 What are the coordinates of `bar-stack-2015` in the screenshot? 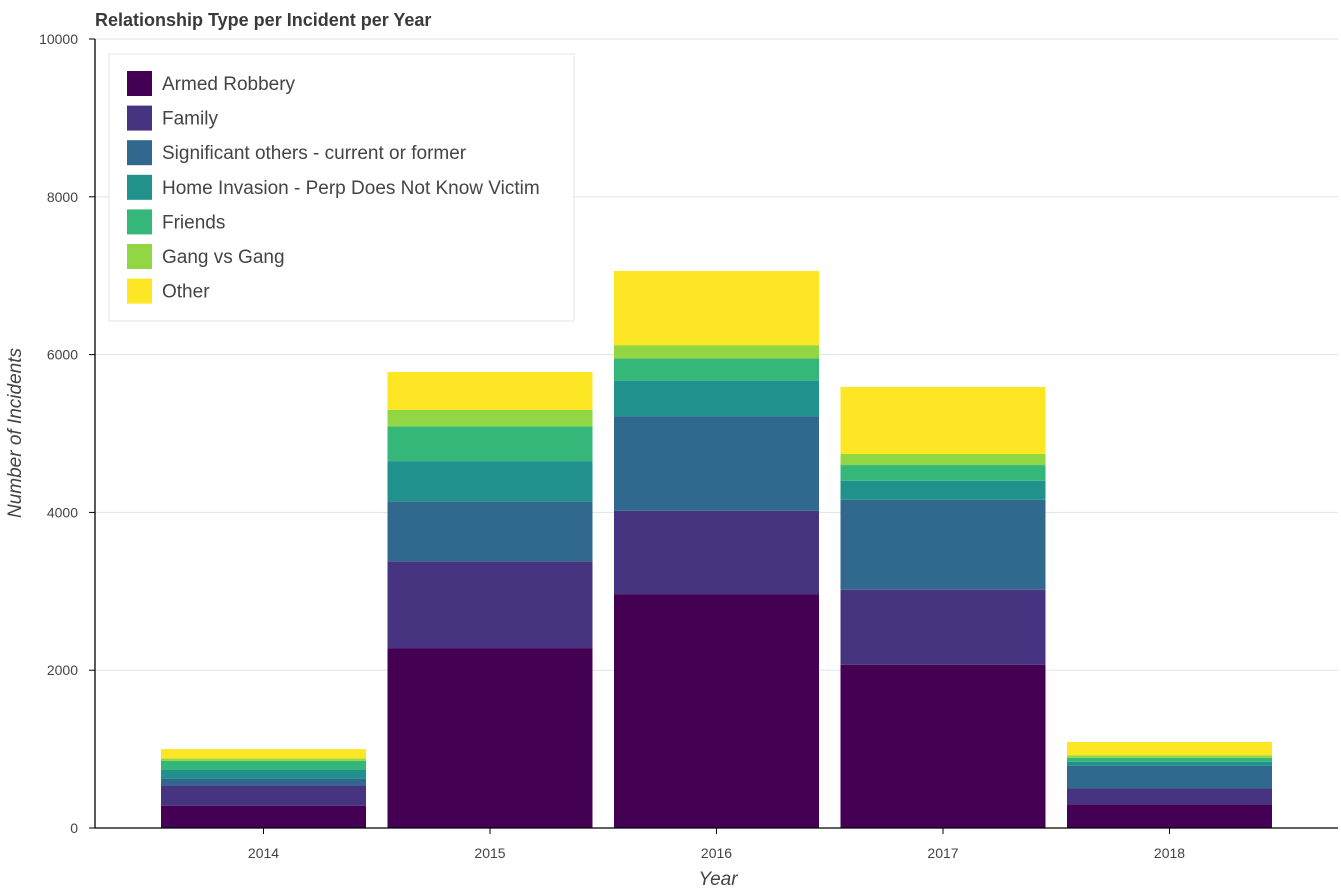 It's located at (490, 599).